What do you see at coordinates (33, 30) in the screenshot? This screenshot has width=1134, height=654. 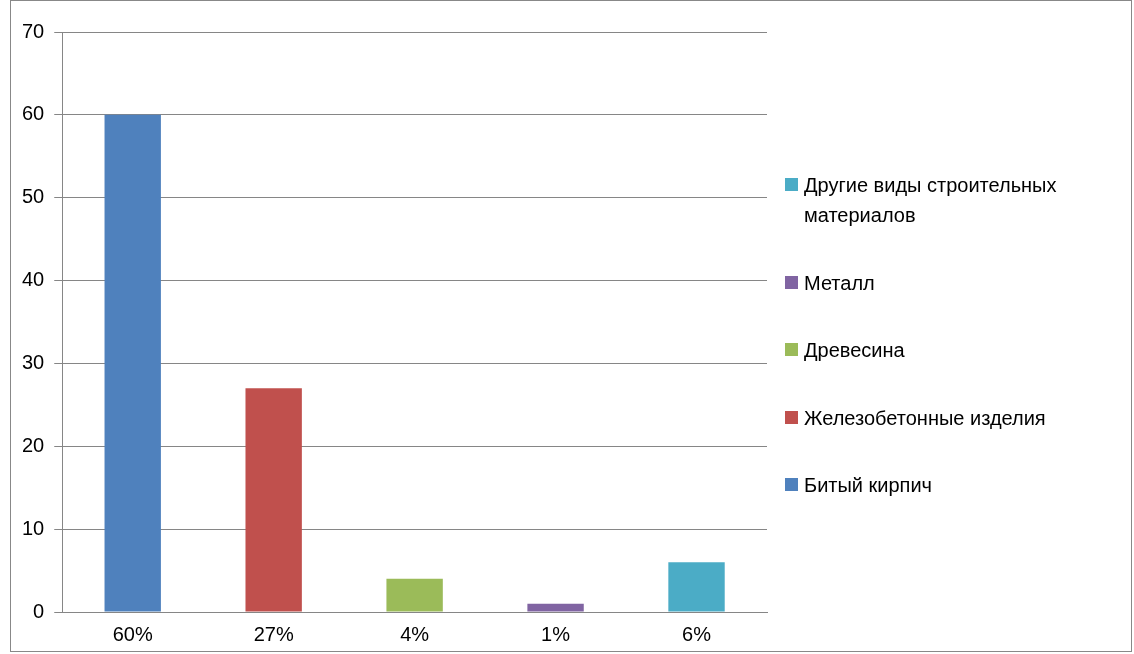 I see `y-tick-label: 70` at bounding box center [33, 30].